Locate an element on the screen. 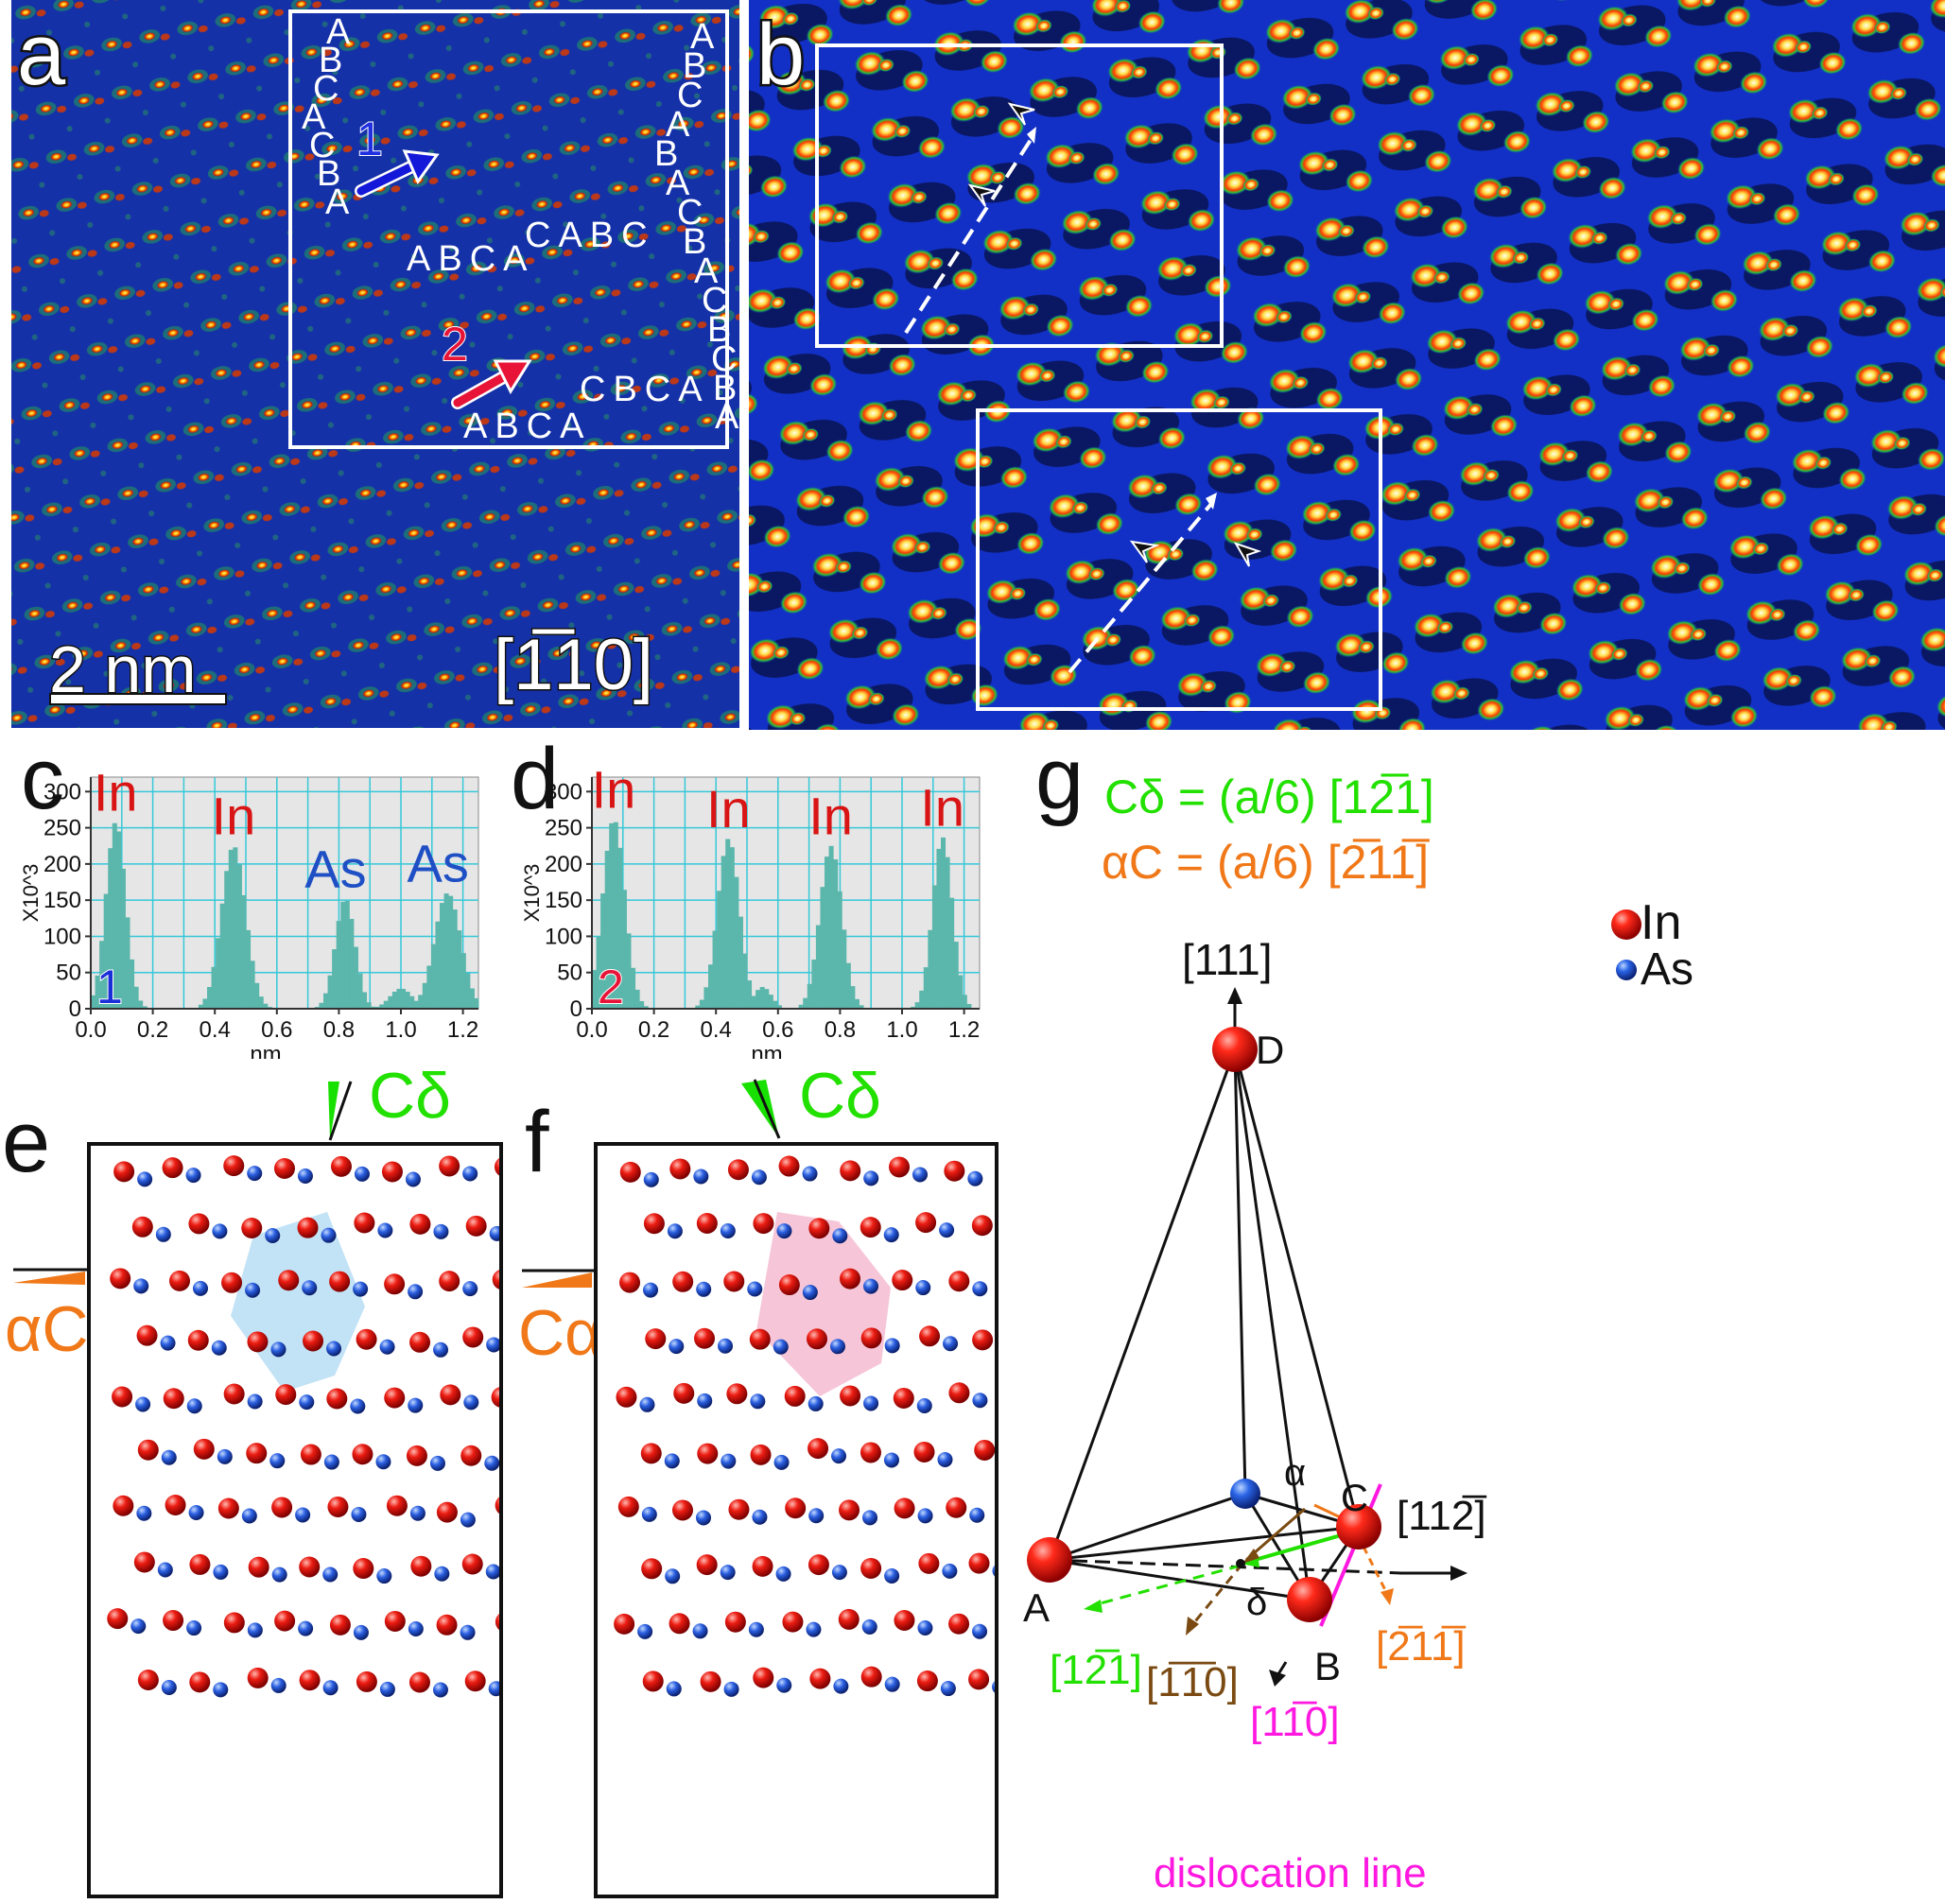 This screenshot has height=1904, width=1945. stack-letter: B is located at coordinates (695, 66).